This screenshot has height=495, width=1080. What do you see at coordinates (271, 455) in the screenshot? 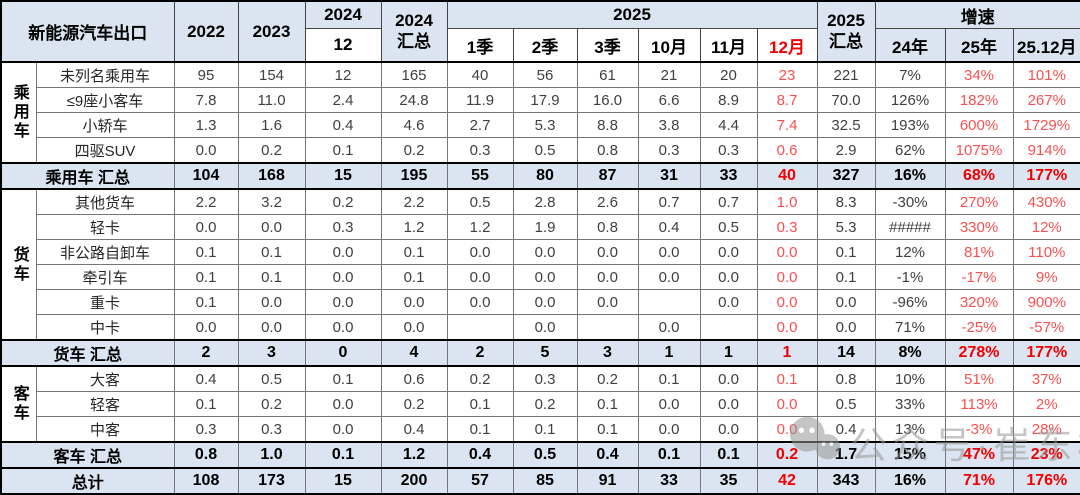
I see `cell: 1.0` at bounding box center [271, 455].